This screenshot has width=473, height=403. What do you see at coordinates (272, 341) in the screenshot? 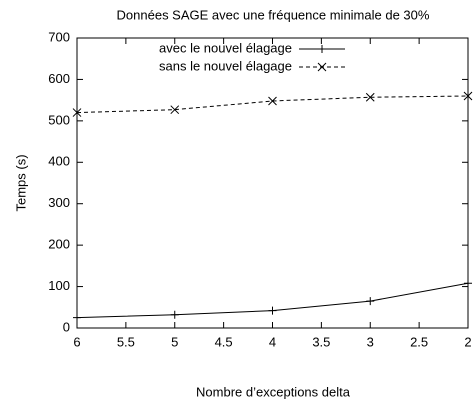
I see `x-tick-label: 4` at bounding box center [272, 341].